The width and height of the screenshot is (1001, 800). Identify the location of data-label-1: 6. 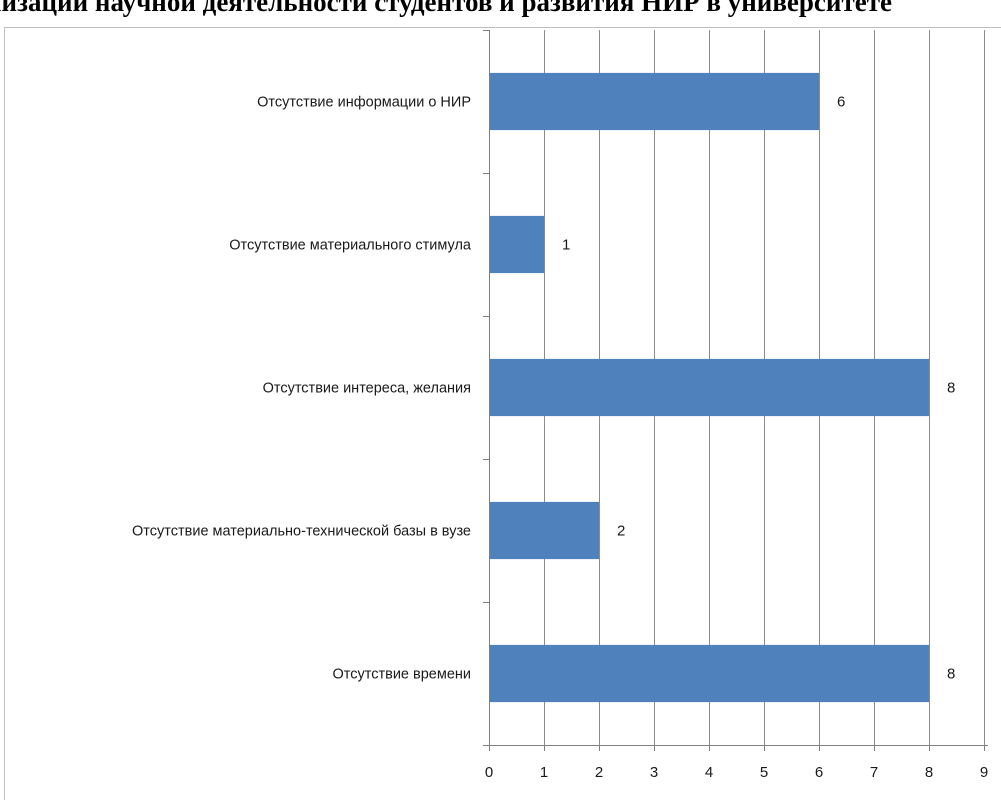
(841, 102).